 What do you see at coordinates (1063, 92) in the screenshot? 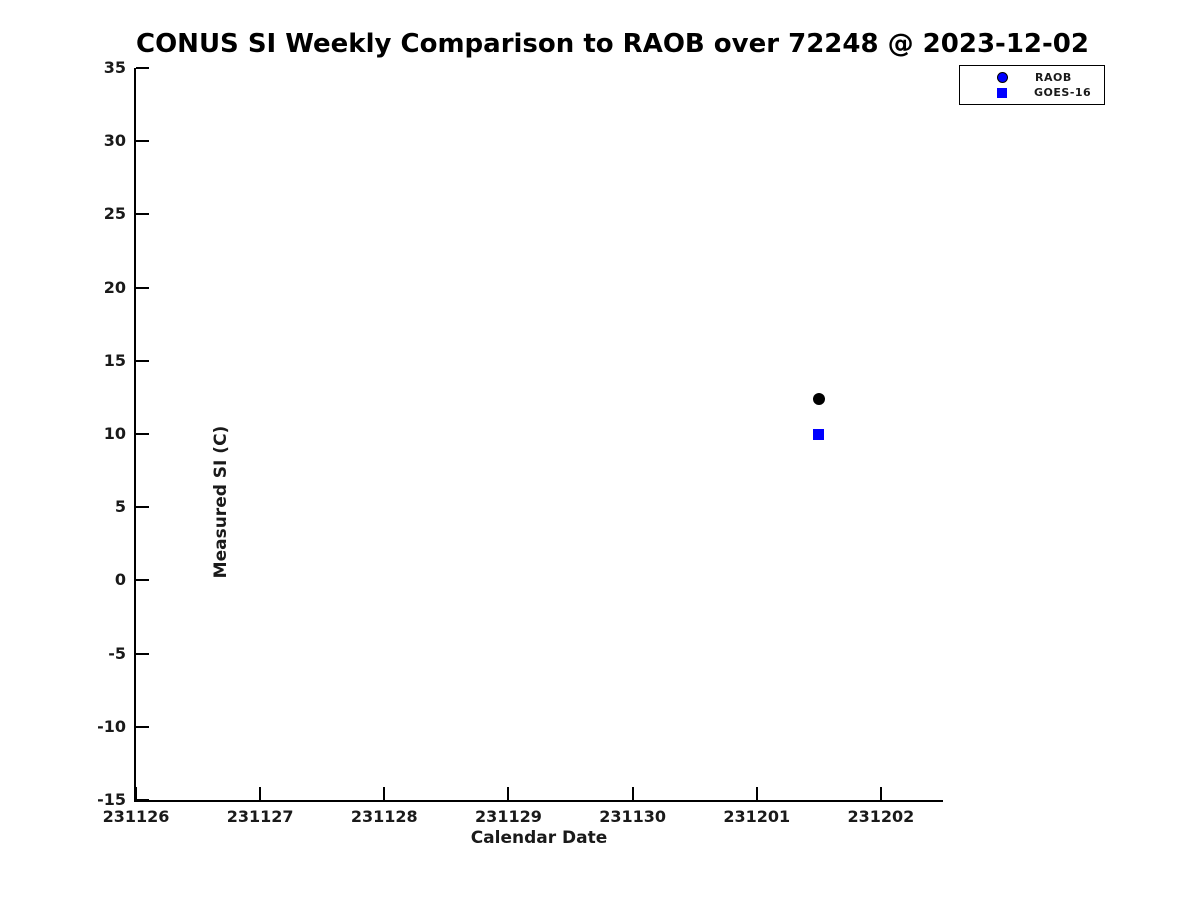
I see `legend-label: GOES-16` at bounding box center [1063, 92].